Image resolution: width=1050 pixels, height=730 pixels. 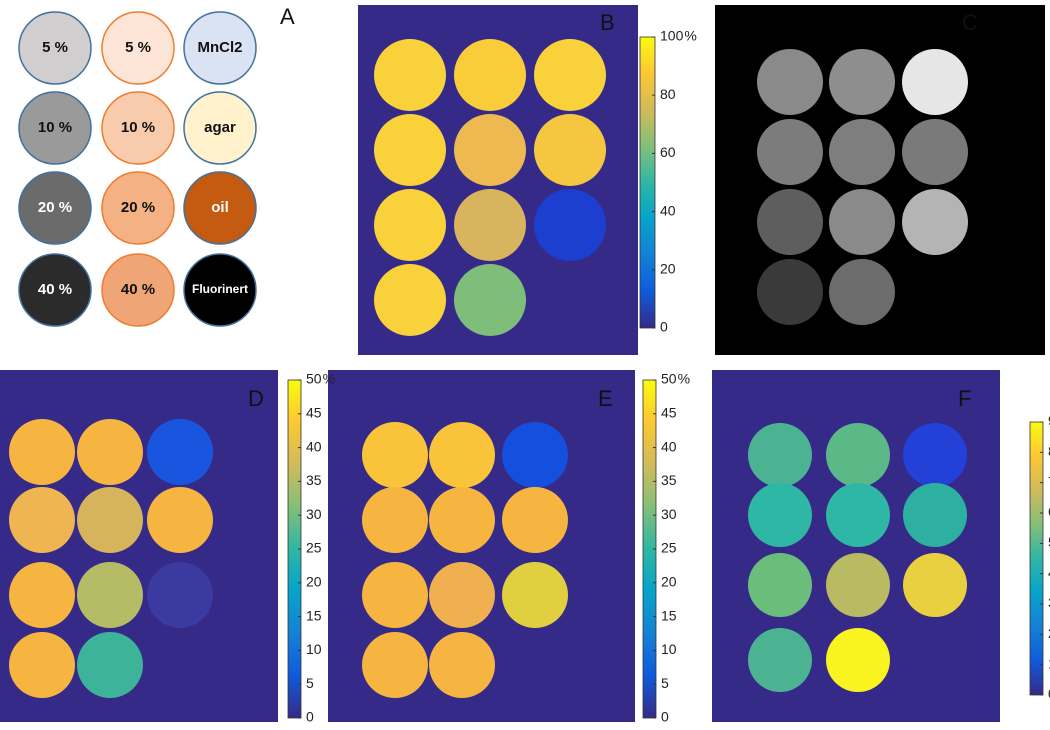 I want to click on panel-letter: C, so click(x=970, y=22).